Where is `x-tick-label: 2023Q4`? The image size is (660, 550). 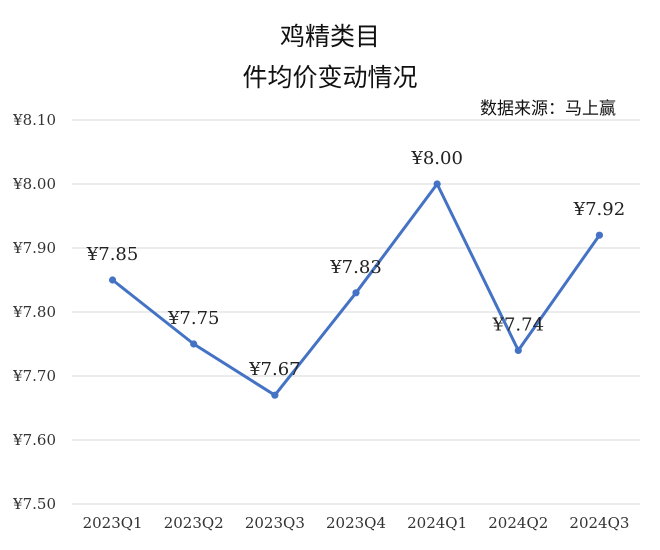
x-tick-label: 2023Q4 is located at coordinates (356, 523).